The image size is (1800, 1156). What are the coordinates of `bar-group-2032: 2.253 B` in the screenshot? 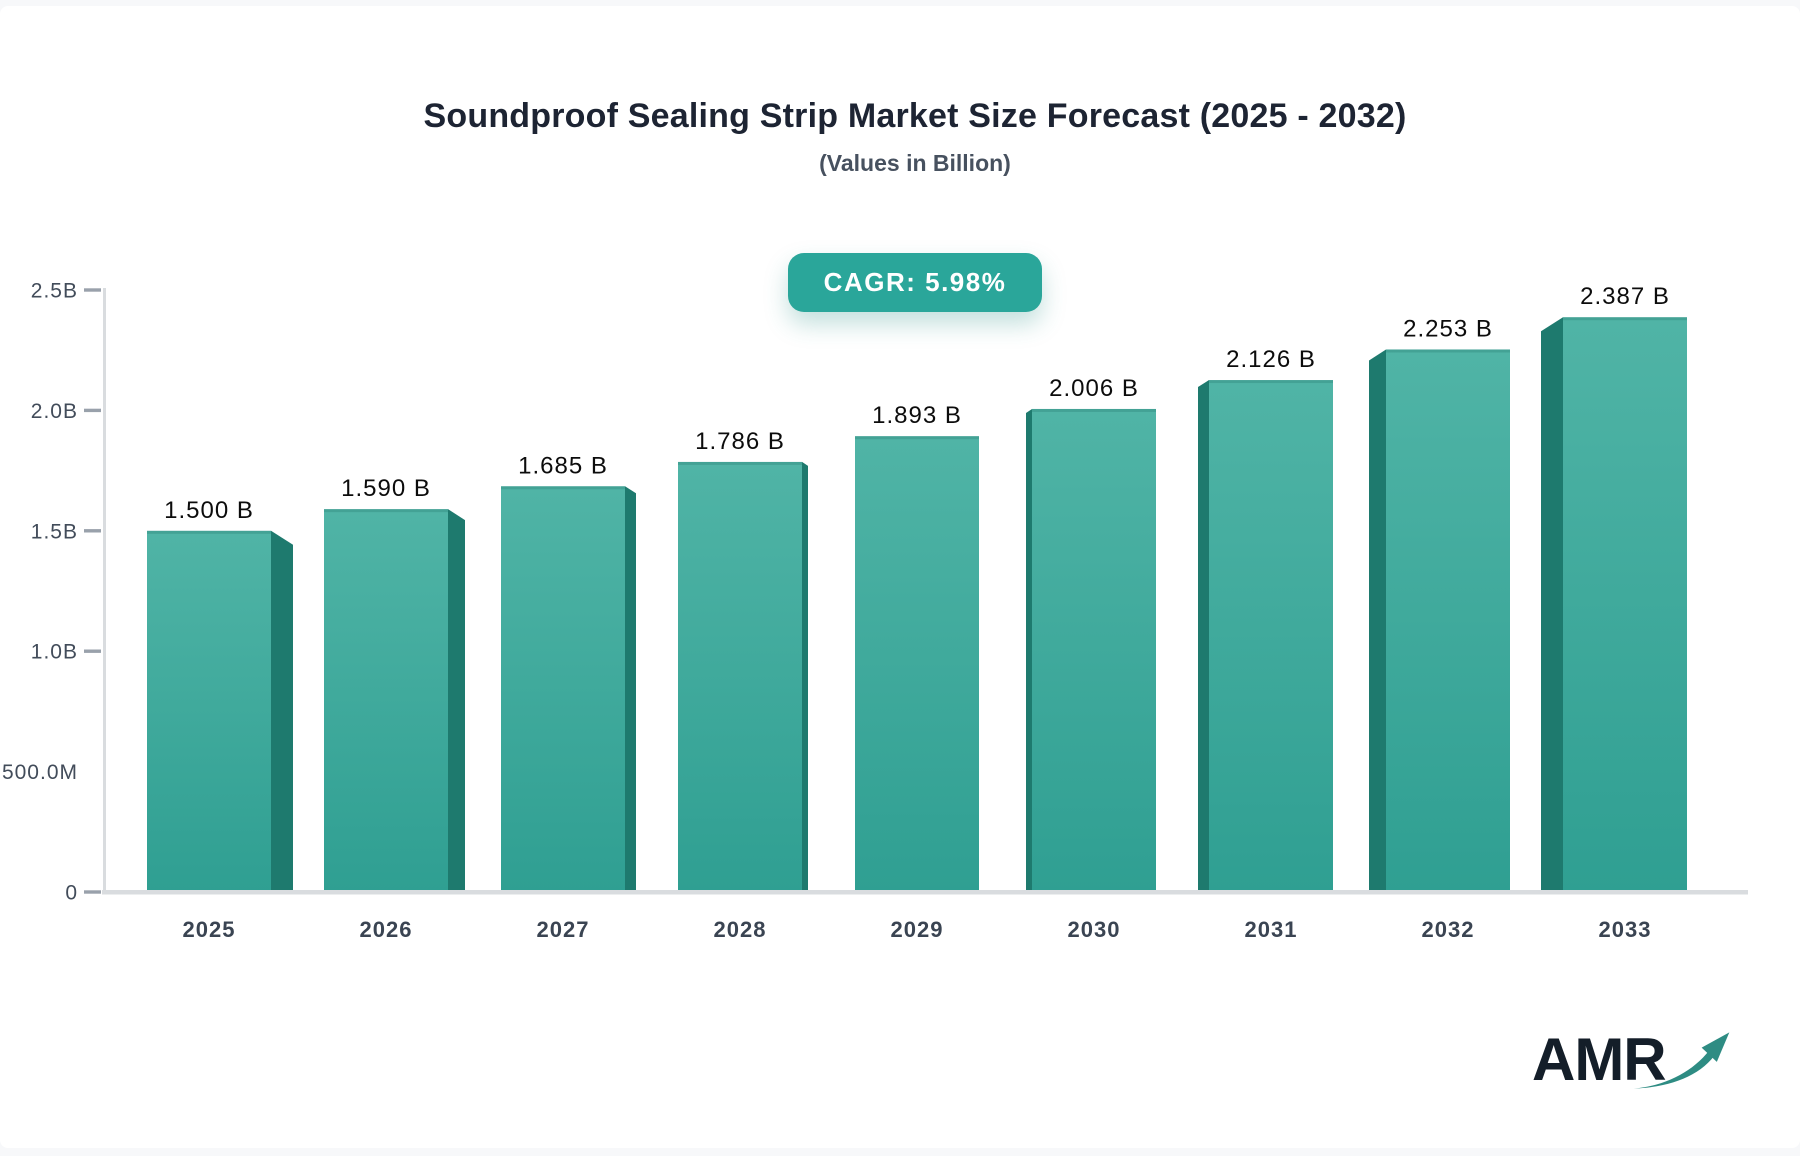 It's located at (1439, 603).